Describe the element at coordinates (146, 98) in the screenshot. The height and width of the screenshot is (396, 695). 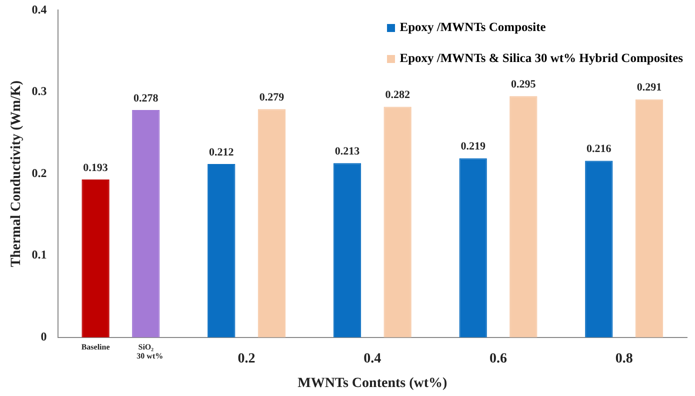
I see `data-label: 0.278` at that location.